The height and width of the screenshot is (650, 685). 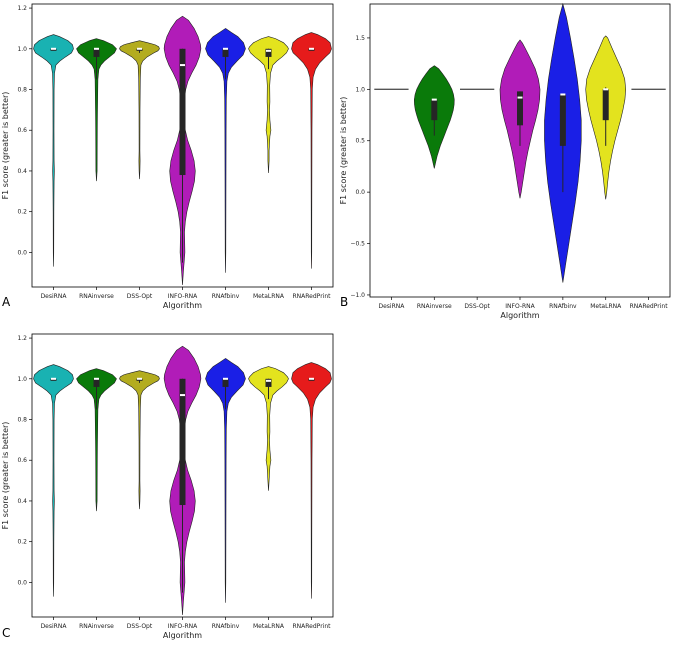 What do you see at coordinates (357, 244) in the screenshot?
I see `y-tick-label: −0.5` at bounding box center [357, 244].